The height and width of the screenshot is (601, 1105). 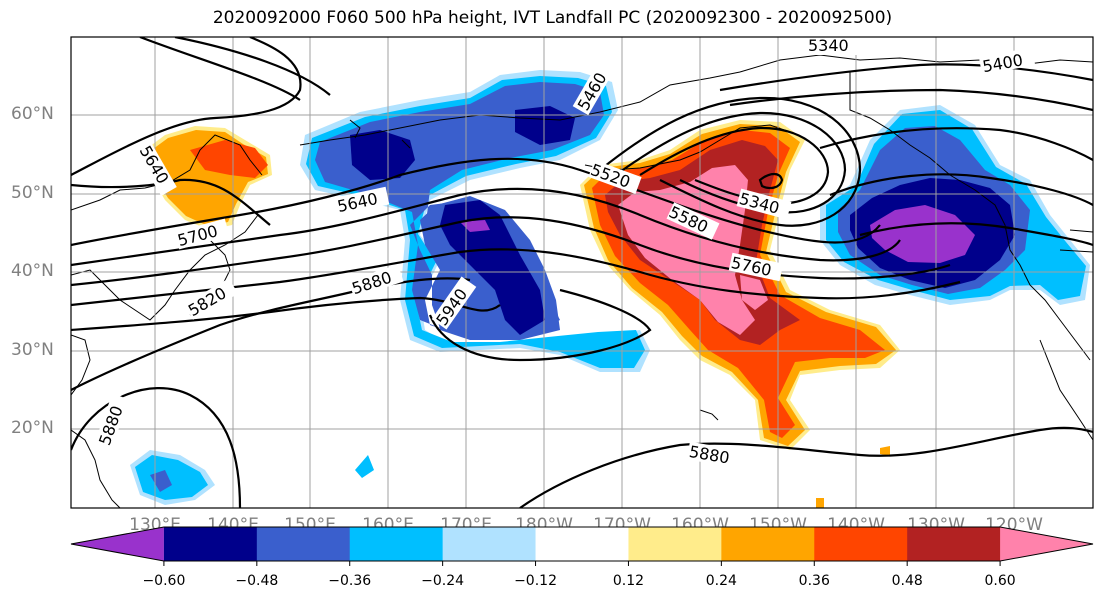 I want to click on lon-label: 140°E, so click(x=233, y=525).